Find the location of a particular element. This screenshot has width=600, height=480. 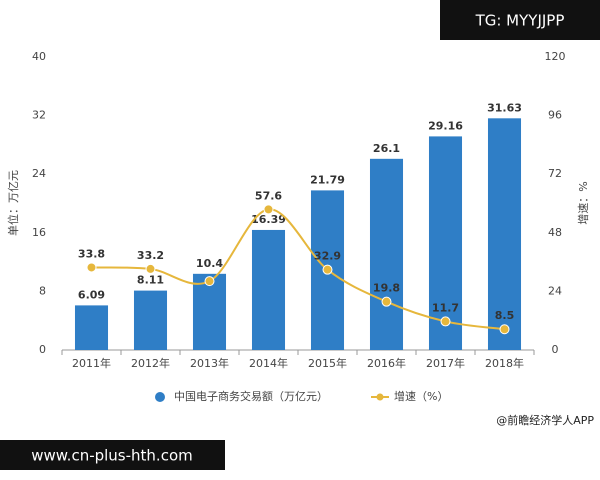

bar-value-label: 21.79 is located at coordinates (327, 179).